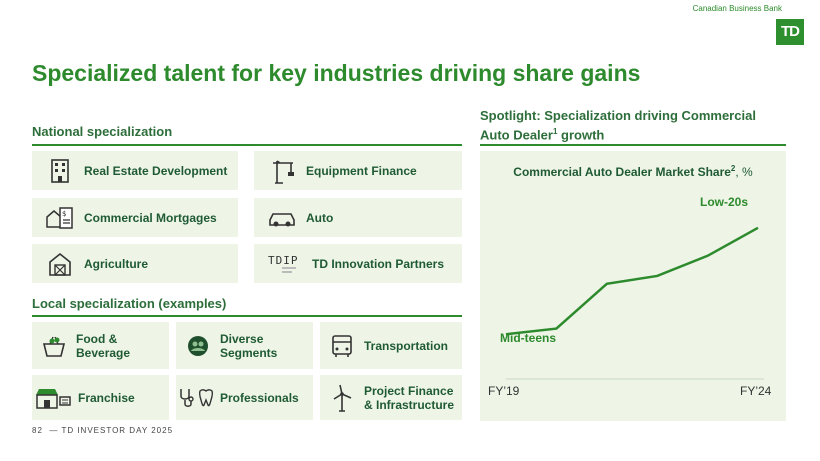 The image size is (820, 461). What do you see at coordinates (60, 171) in the screenshot?
I see `building-icon` at bounding box center [60, 171].